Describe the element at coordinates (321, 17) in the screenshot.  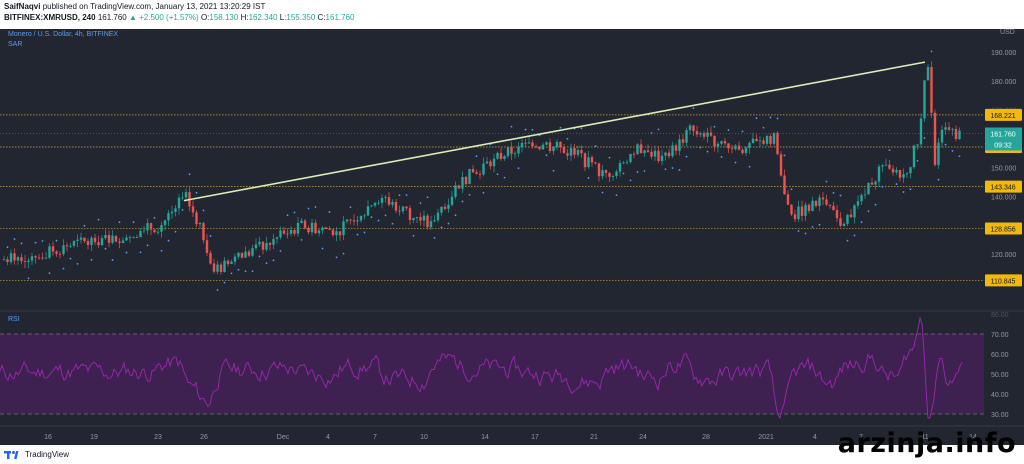
I see `ohlc-c-label: C:` at that location.